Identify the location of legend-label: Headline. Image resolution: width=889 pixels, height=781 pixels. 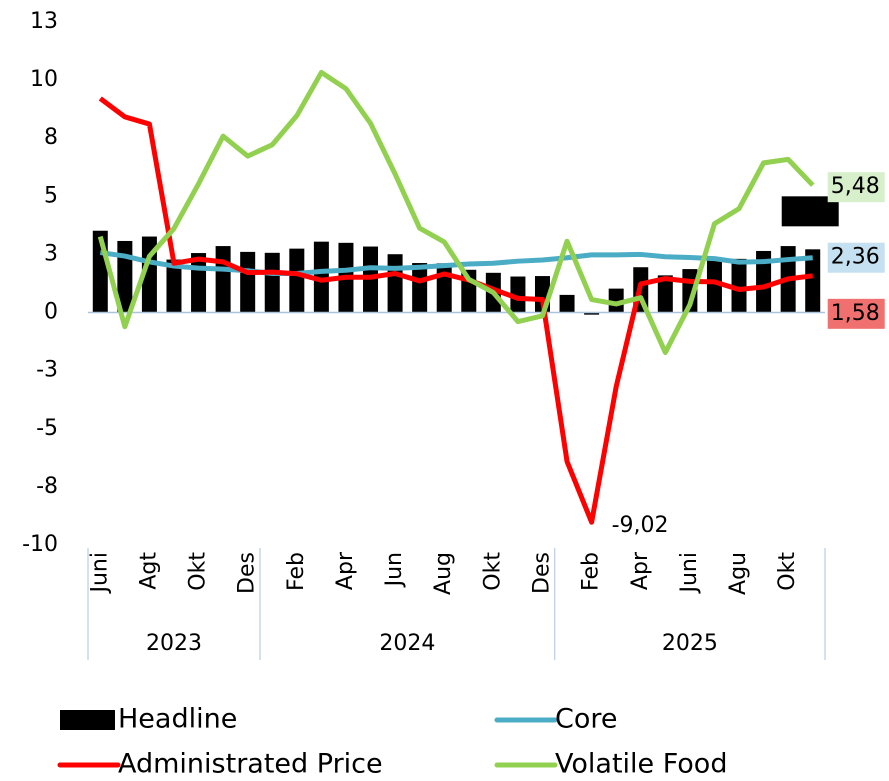
(177, 719).